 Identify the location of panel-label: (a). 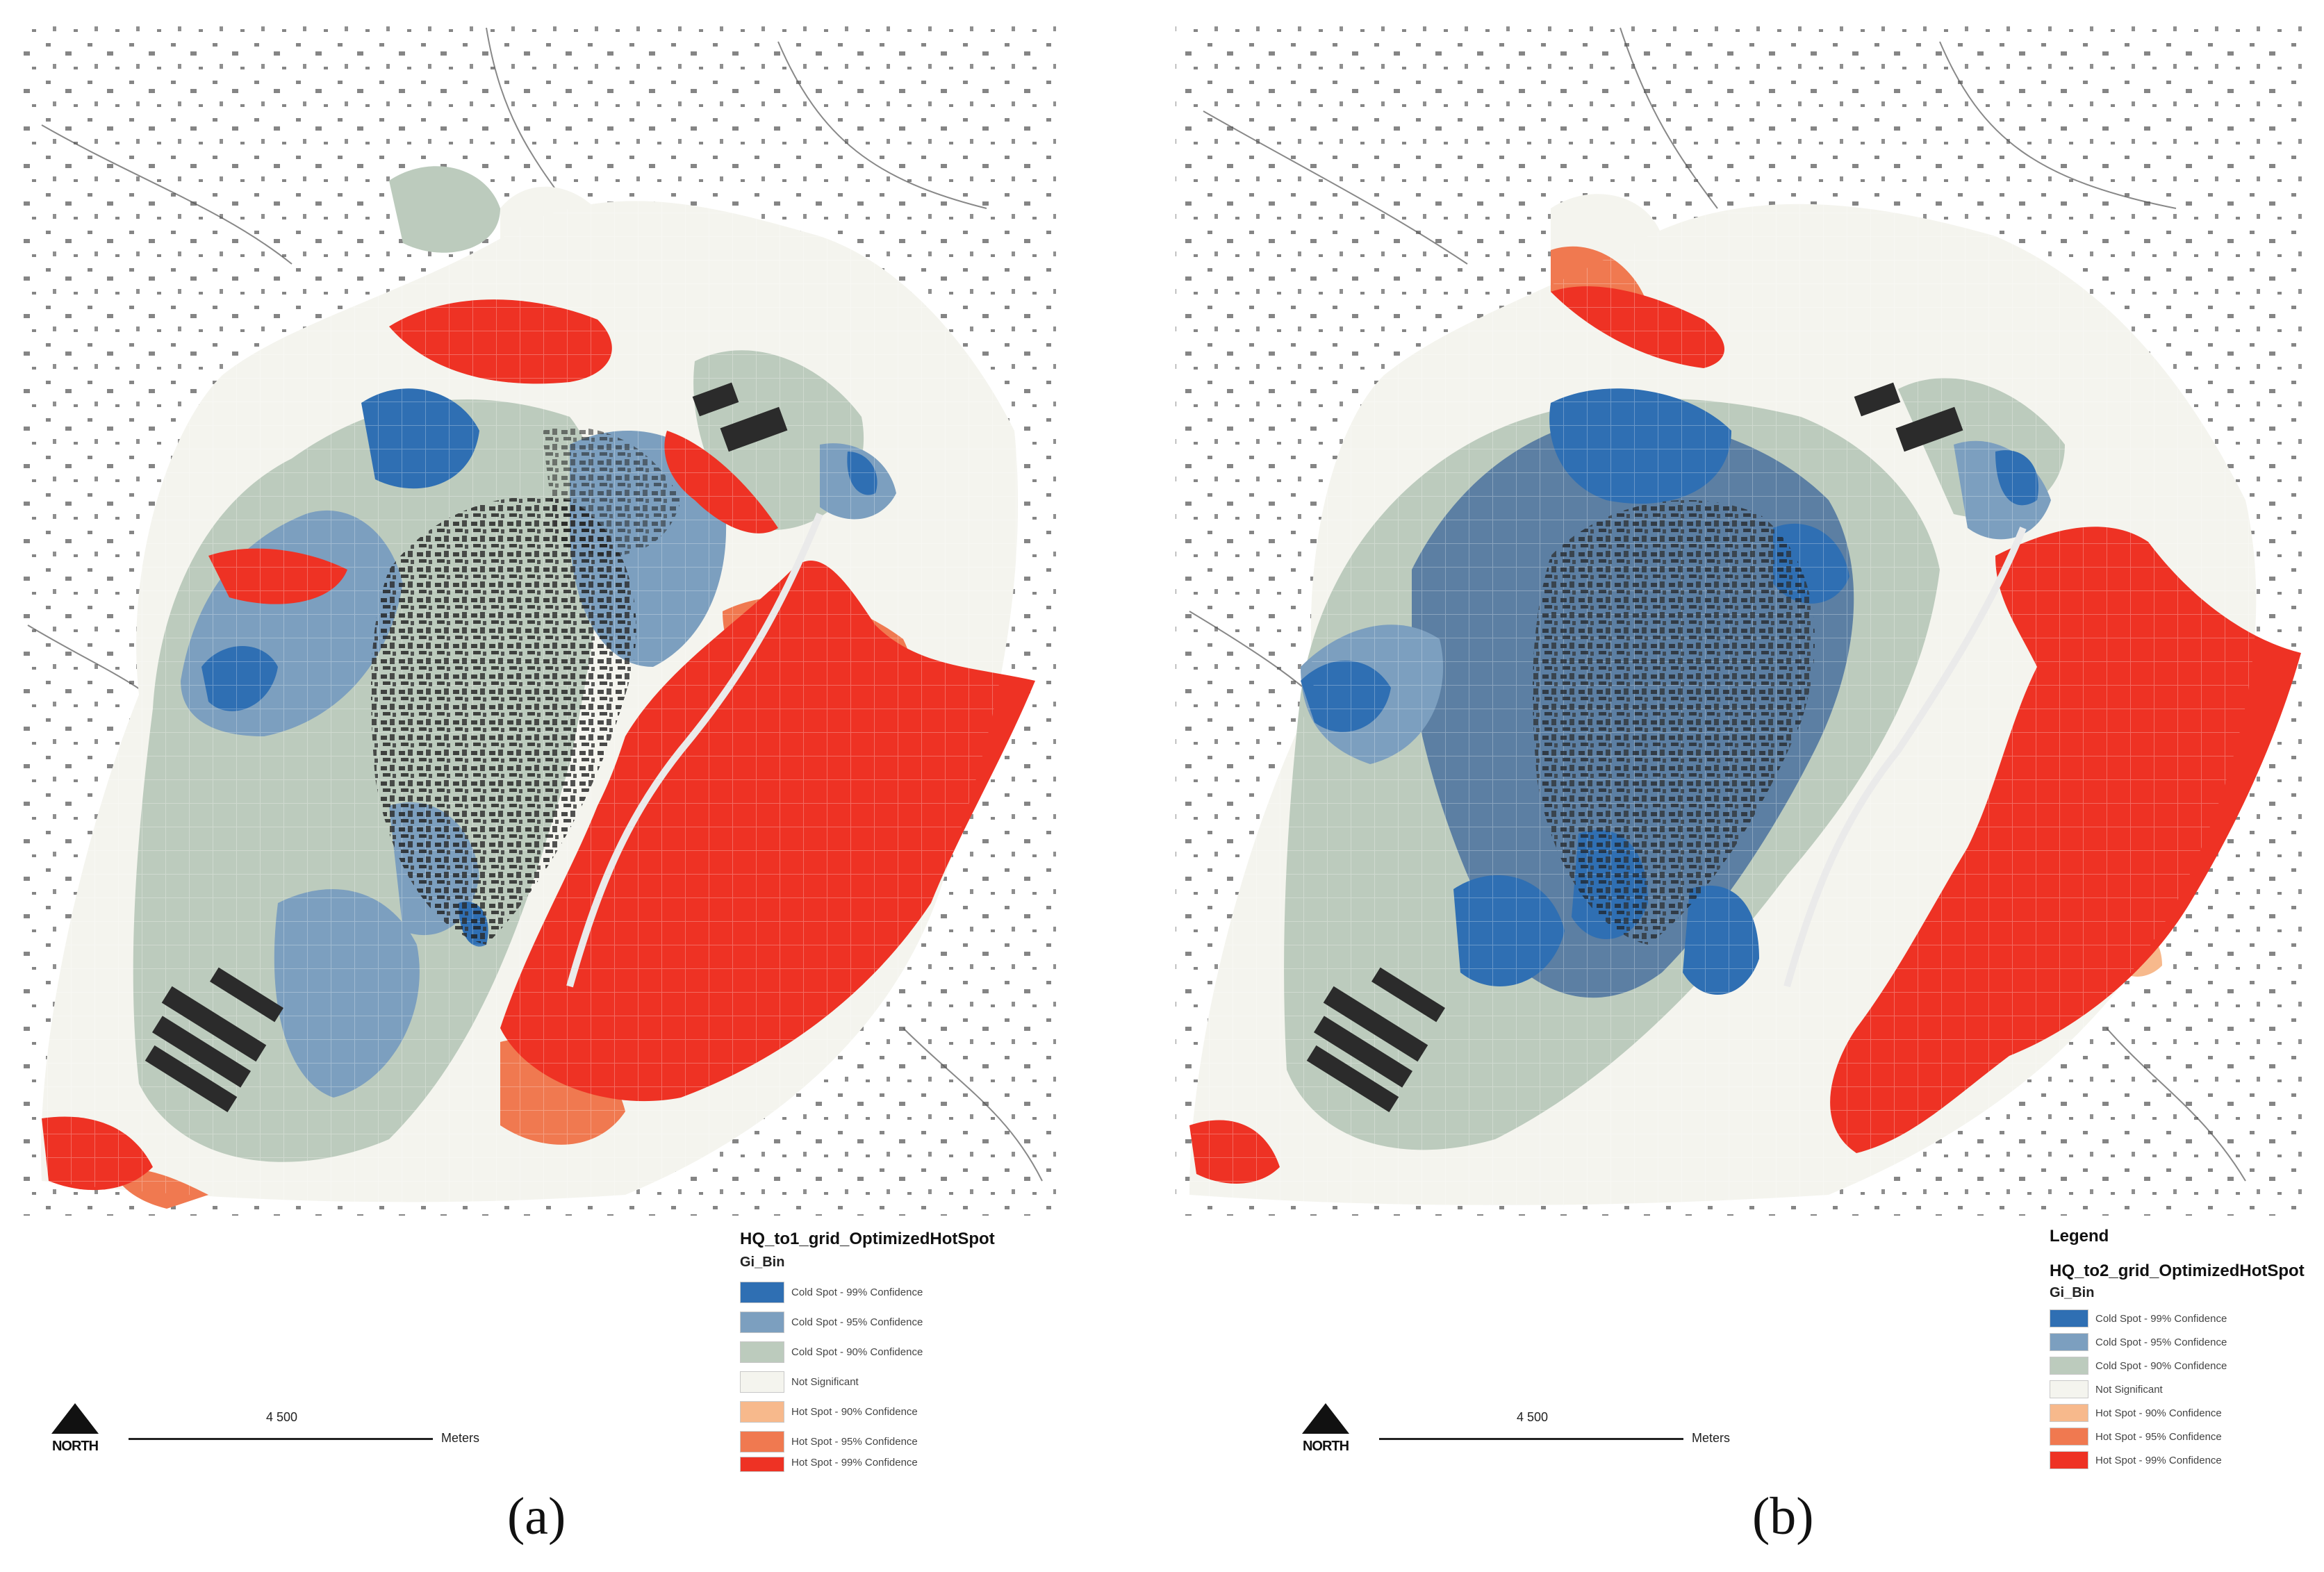
(536, 1516).